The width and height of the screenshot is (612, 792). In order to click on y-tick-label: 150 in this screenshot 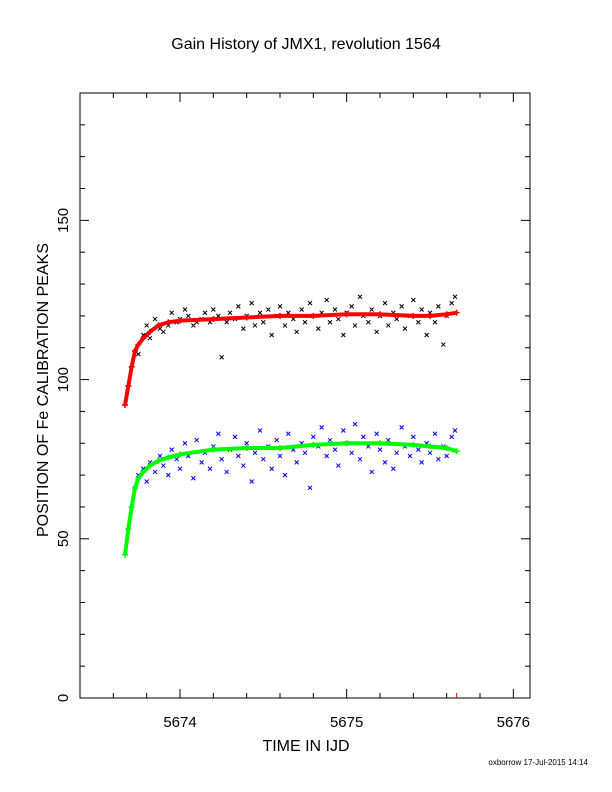, I will do `click(63, 220)`.